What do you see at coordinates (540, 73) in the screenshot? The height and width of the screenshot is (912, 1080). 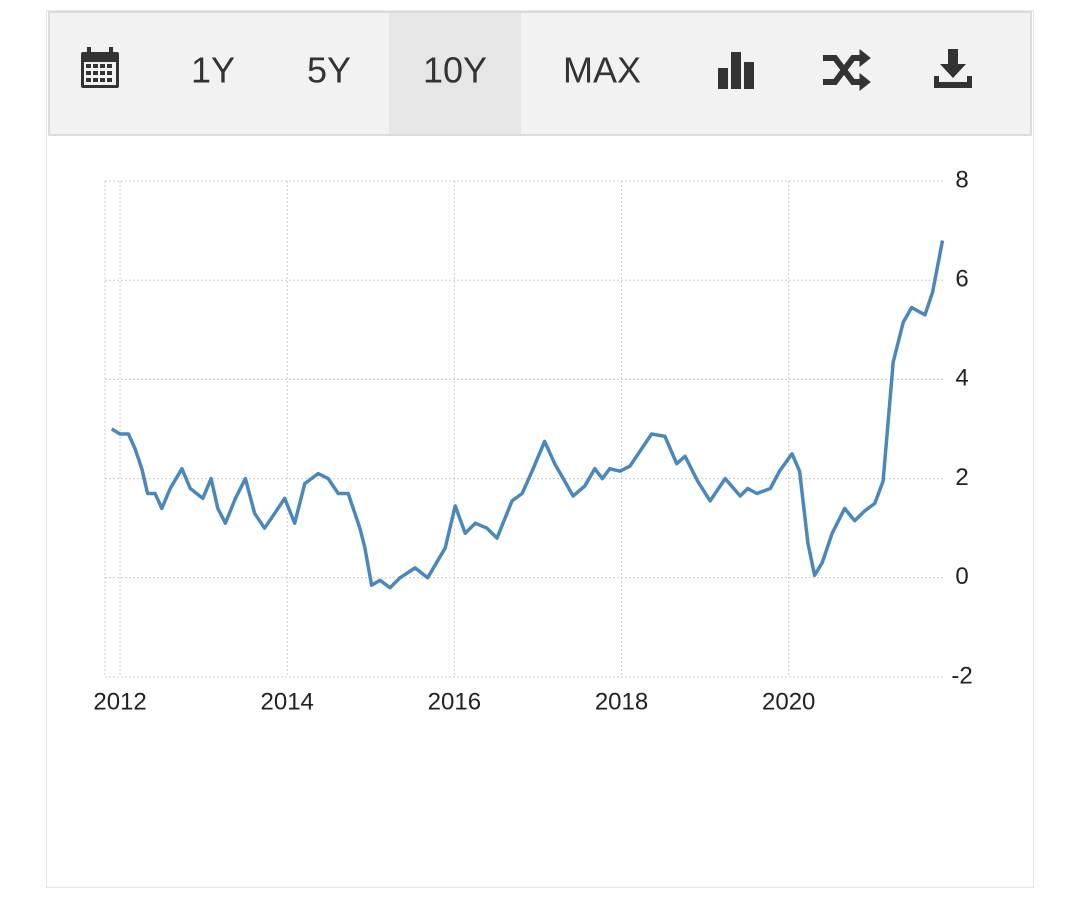 I see `toolbar` at bounding box center [540, 73].